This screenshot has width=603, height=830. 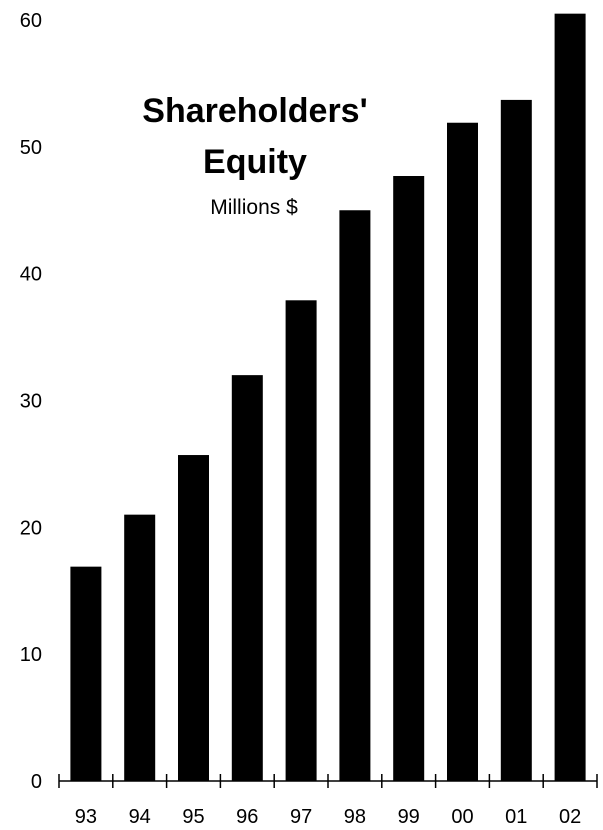 I want to click on y-tick-label: 60, so click(x=31, y=21).